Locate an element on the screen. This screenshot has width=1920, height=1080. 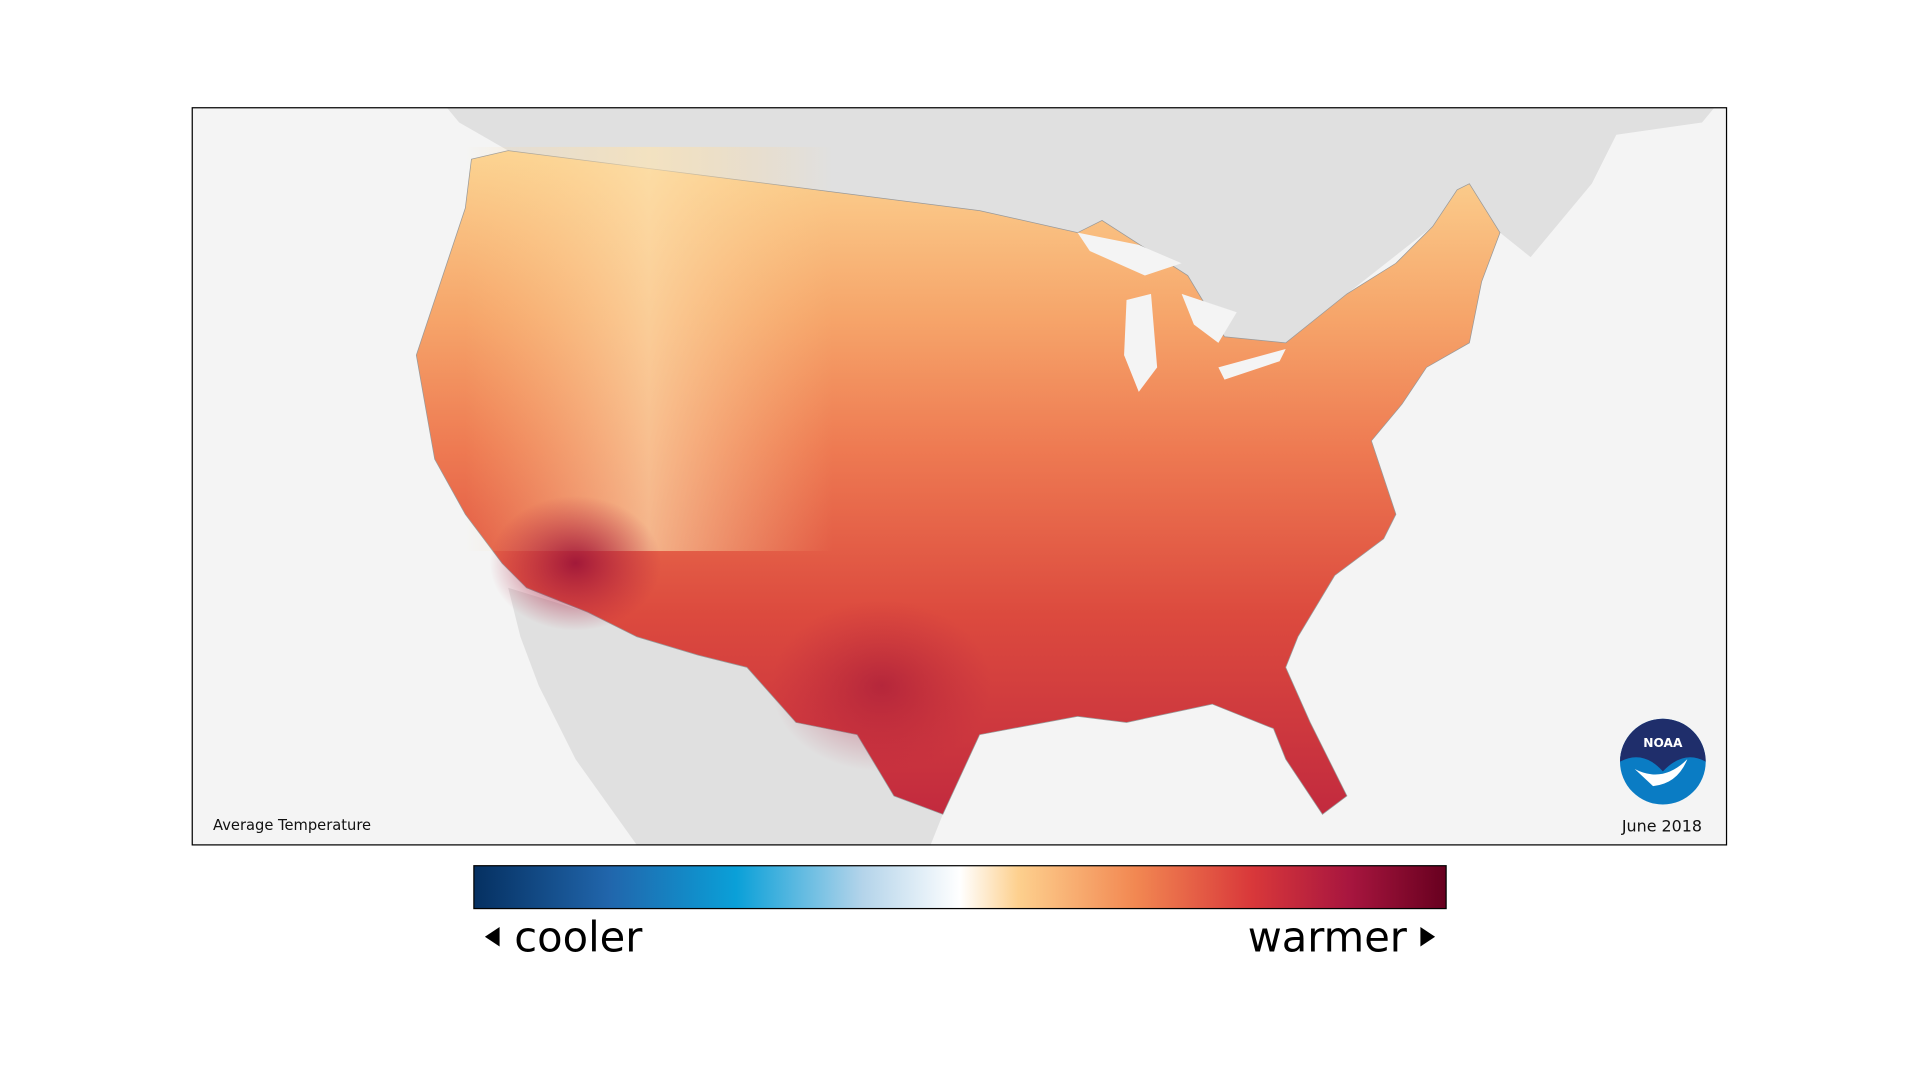
logo-text: NOAA is located at coordinates (1663, 743).